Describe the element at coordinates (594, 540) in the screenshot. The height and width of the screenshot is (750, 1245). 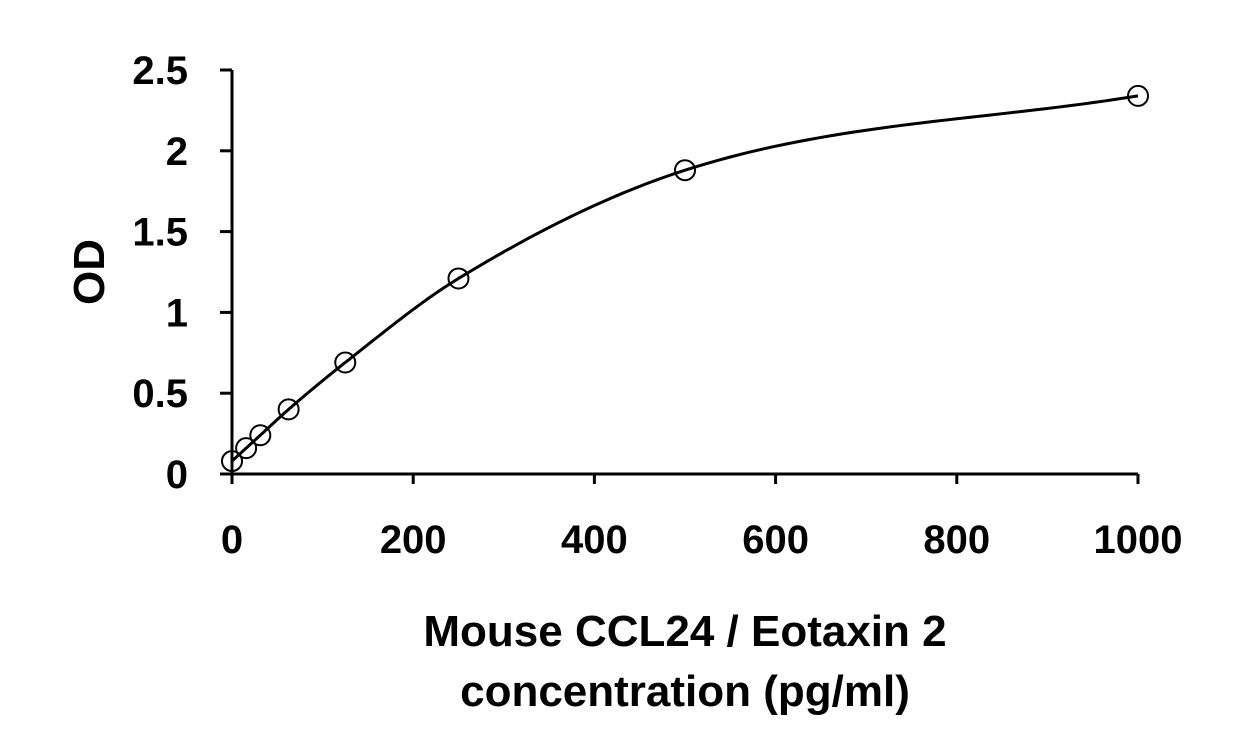
I see `x-tick-label: 400` at that location.